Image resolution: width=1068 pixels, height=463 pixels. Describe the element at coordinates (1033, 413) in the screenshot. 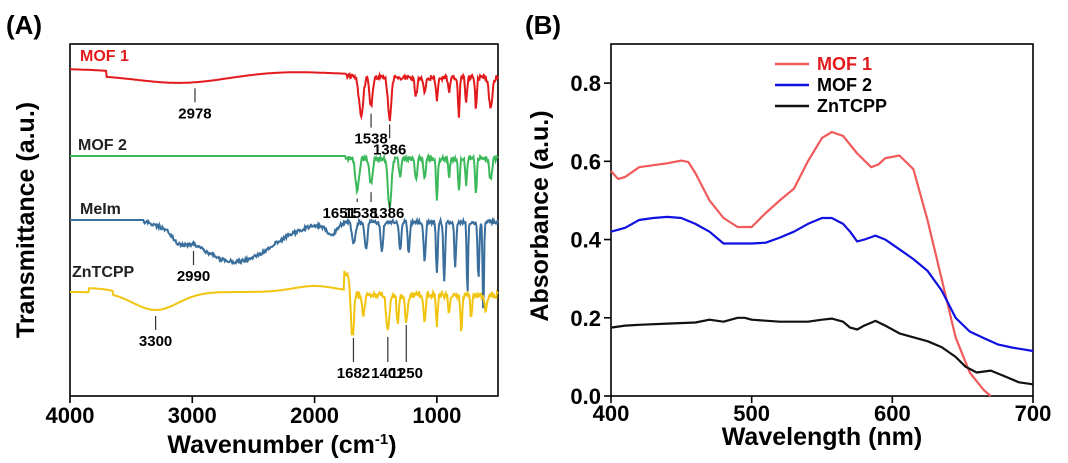

I see `panel-b-x-tick-label: 700` at that location.